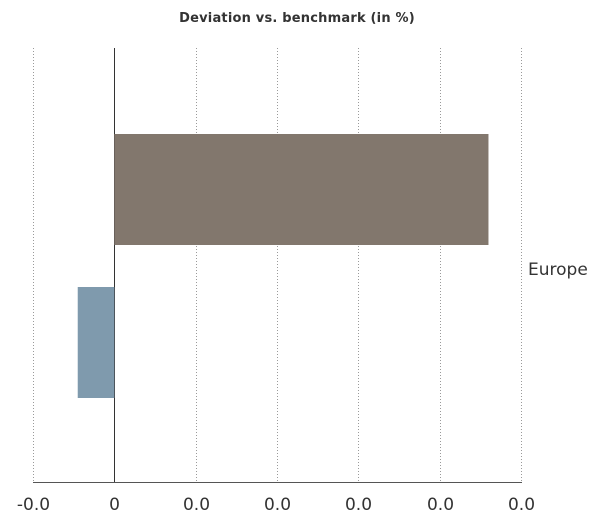  Describe the element at coordinates (558, 270) in the screenshot. I see `category-label: Europe` at that location.